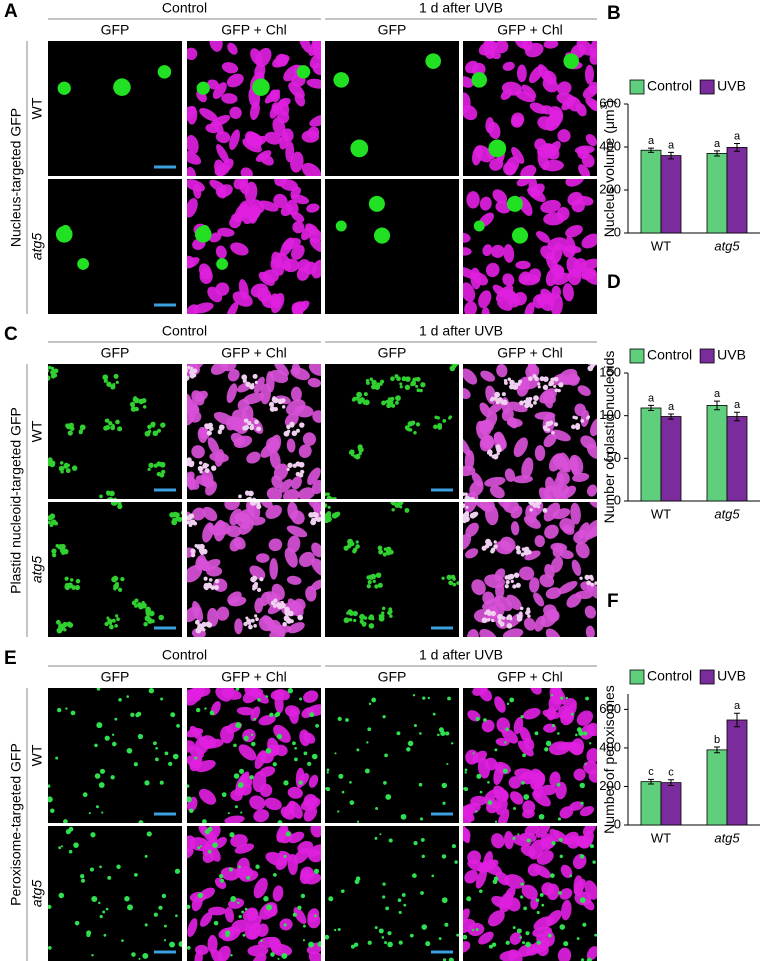 The height and width of the screenshot is (961, 780). Describe the element at coordinates (737, 416) in the screenshot. I see `error-bar` at that location.